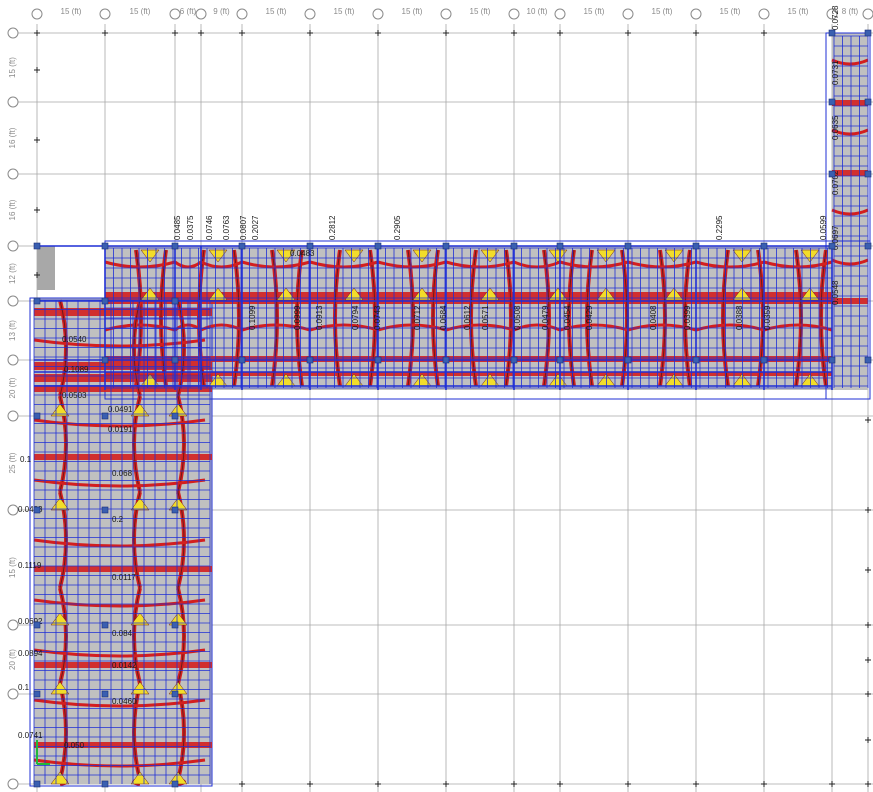  I want to click on value-label: 0.0483, so click(302, 253).